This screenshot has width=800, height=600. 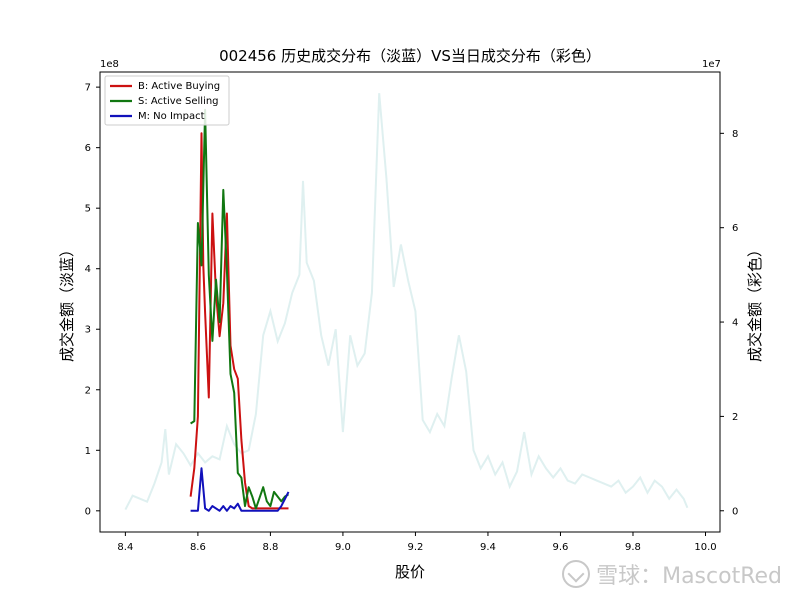 I want to click on y-right-multiplier: 1e7, so click(x=711, y=64).